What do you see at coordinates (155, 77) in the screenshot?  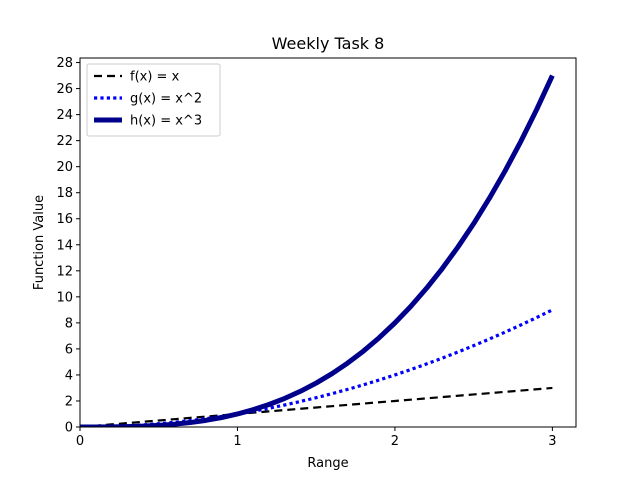 I see `legend-label-1: f(x) = x` at bounding box center [155, 77].